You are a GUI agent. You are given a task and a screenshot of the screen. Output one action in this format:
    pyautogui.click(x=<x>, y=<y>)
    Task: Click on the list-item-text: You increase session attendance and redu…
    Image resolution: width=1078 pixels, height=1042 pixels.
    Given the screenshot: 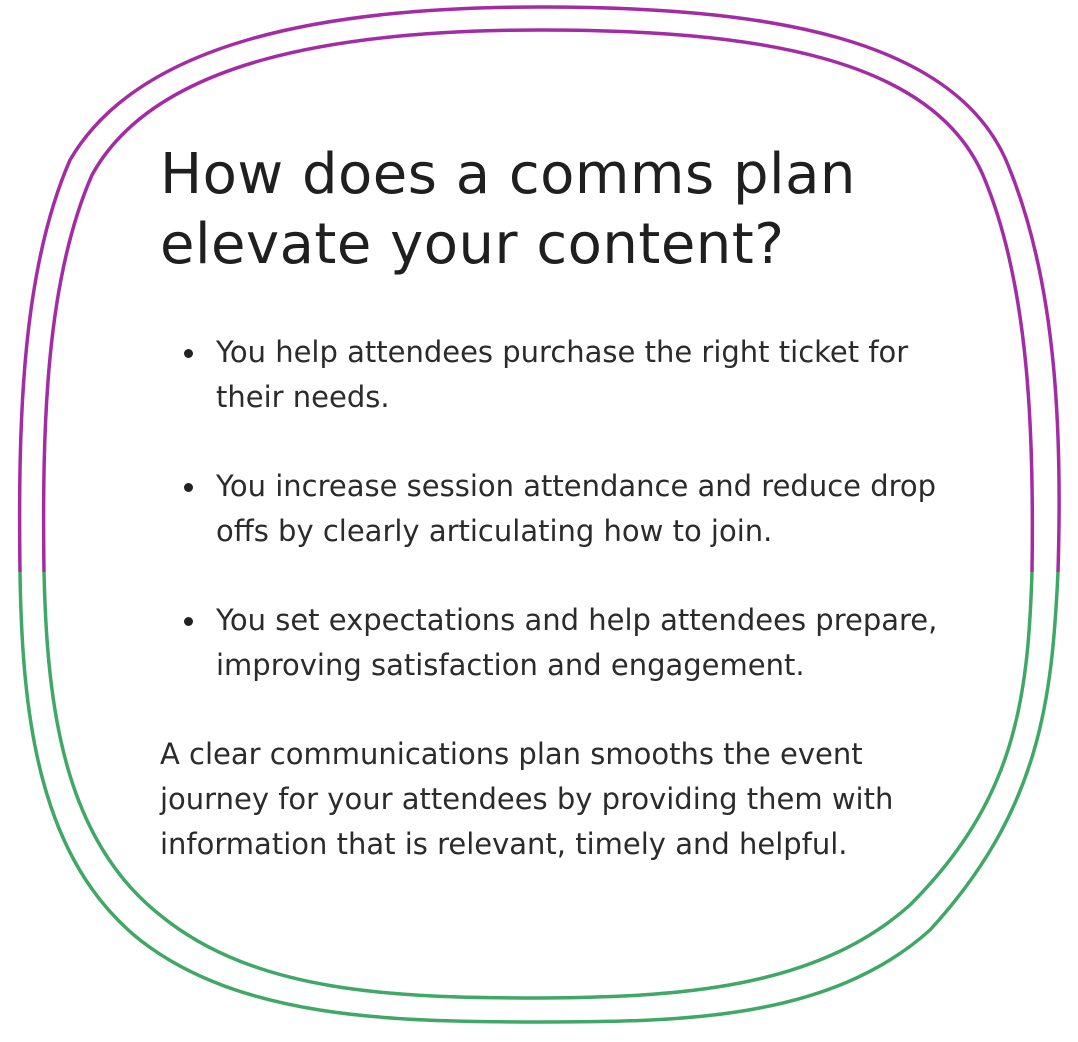 What is the action you would take?
    pyautogui.click(x=576, y=508)
    